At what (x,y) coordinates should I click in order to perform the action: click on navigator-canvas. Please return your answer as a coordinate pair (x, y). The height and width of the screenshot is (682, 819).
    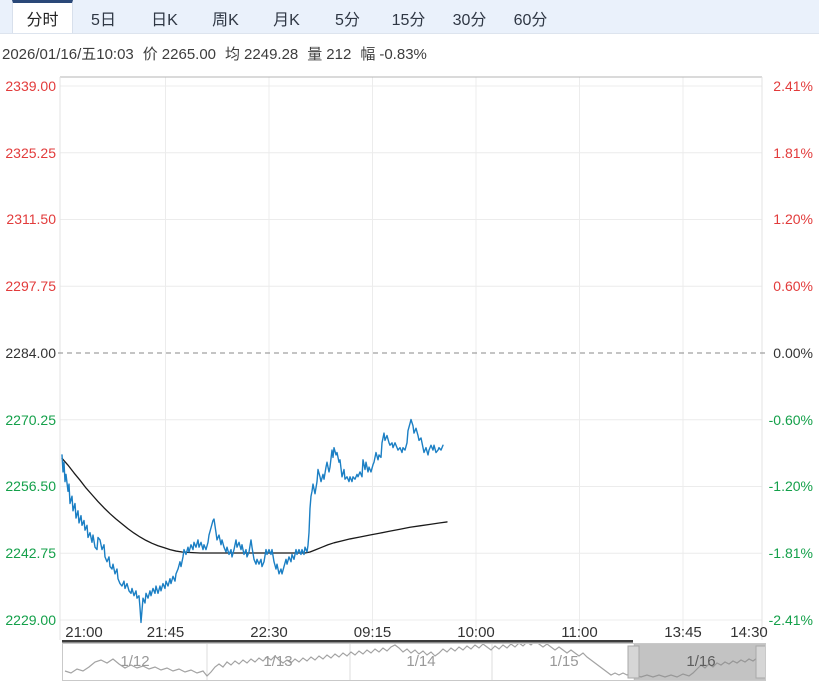
    Looking at the image, I should click on (414, 662).